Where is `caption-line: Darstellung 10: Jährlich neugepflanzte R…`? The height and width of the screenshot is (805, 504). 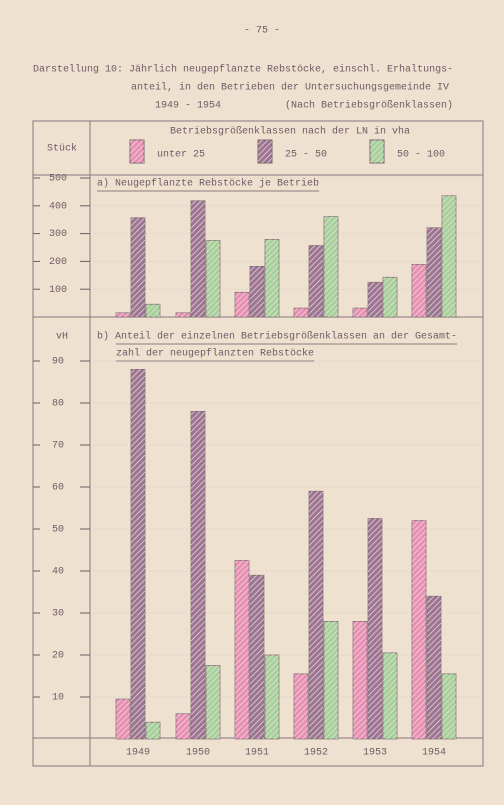 caption-line: Darstellung 10: Jährlich neugepflanzte R… is located at coordinates (243, 70).